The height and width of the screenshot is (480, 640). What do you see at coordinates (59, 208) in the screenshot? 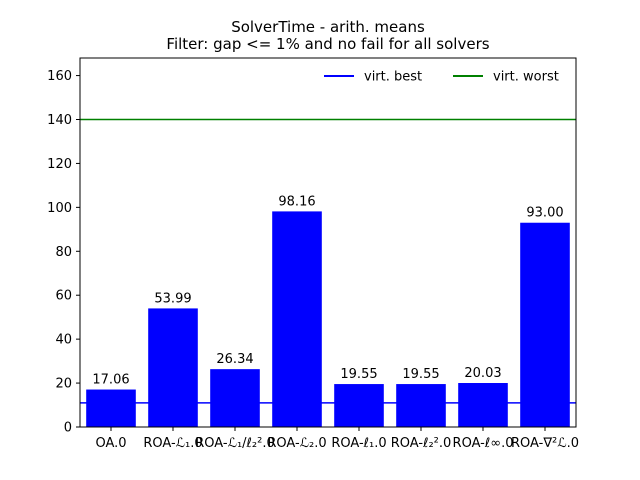
I see `y-tick-label-5: 100` at bounding box center [59, 208].